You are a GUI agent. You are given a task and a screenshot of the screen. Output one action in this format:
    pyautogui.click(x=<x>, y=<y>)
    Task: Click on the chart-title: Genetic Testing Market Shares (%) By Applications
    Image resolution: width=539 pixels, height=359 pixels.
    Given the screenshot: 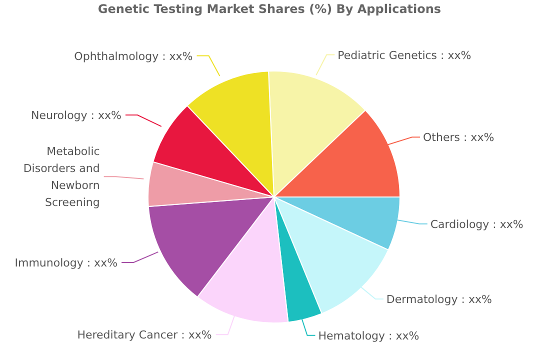 What is the action you would take?
    pyautogui.click(x=269, y=9)
    